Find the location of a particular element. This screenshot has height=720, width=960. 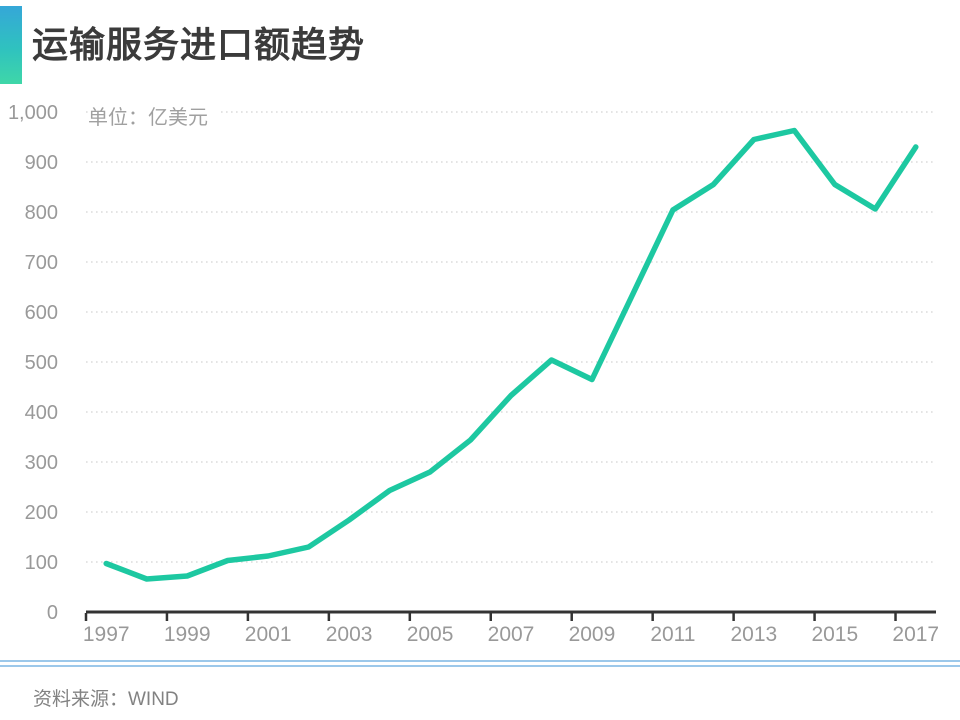

y-axis-label: 500 is located at coordinates (41, 363).